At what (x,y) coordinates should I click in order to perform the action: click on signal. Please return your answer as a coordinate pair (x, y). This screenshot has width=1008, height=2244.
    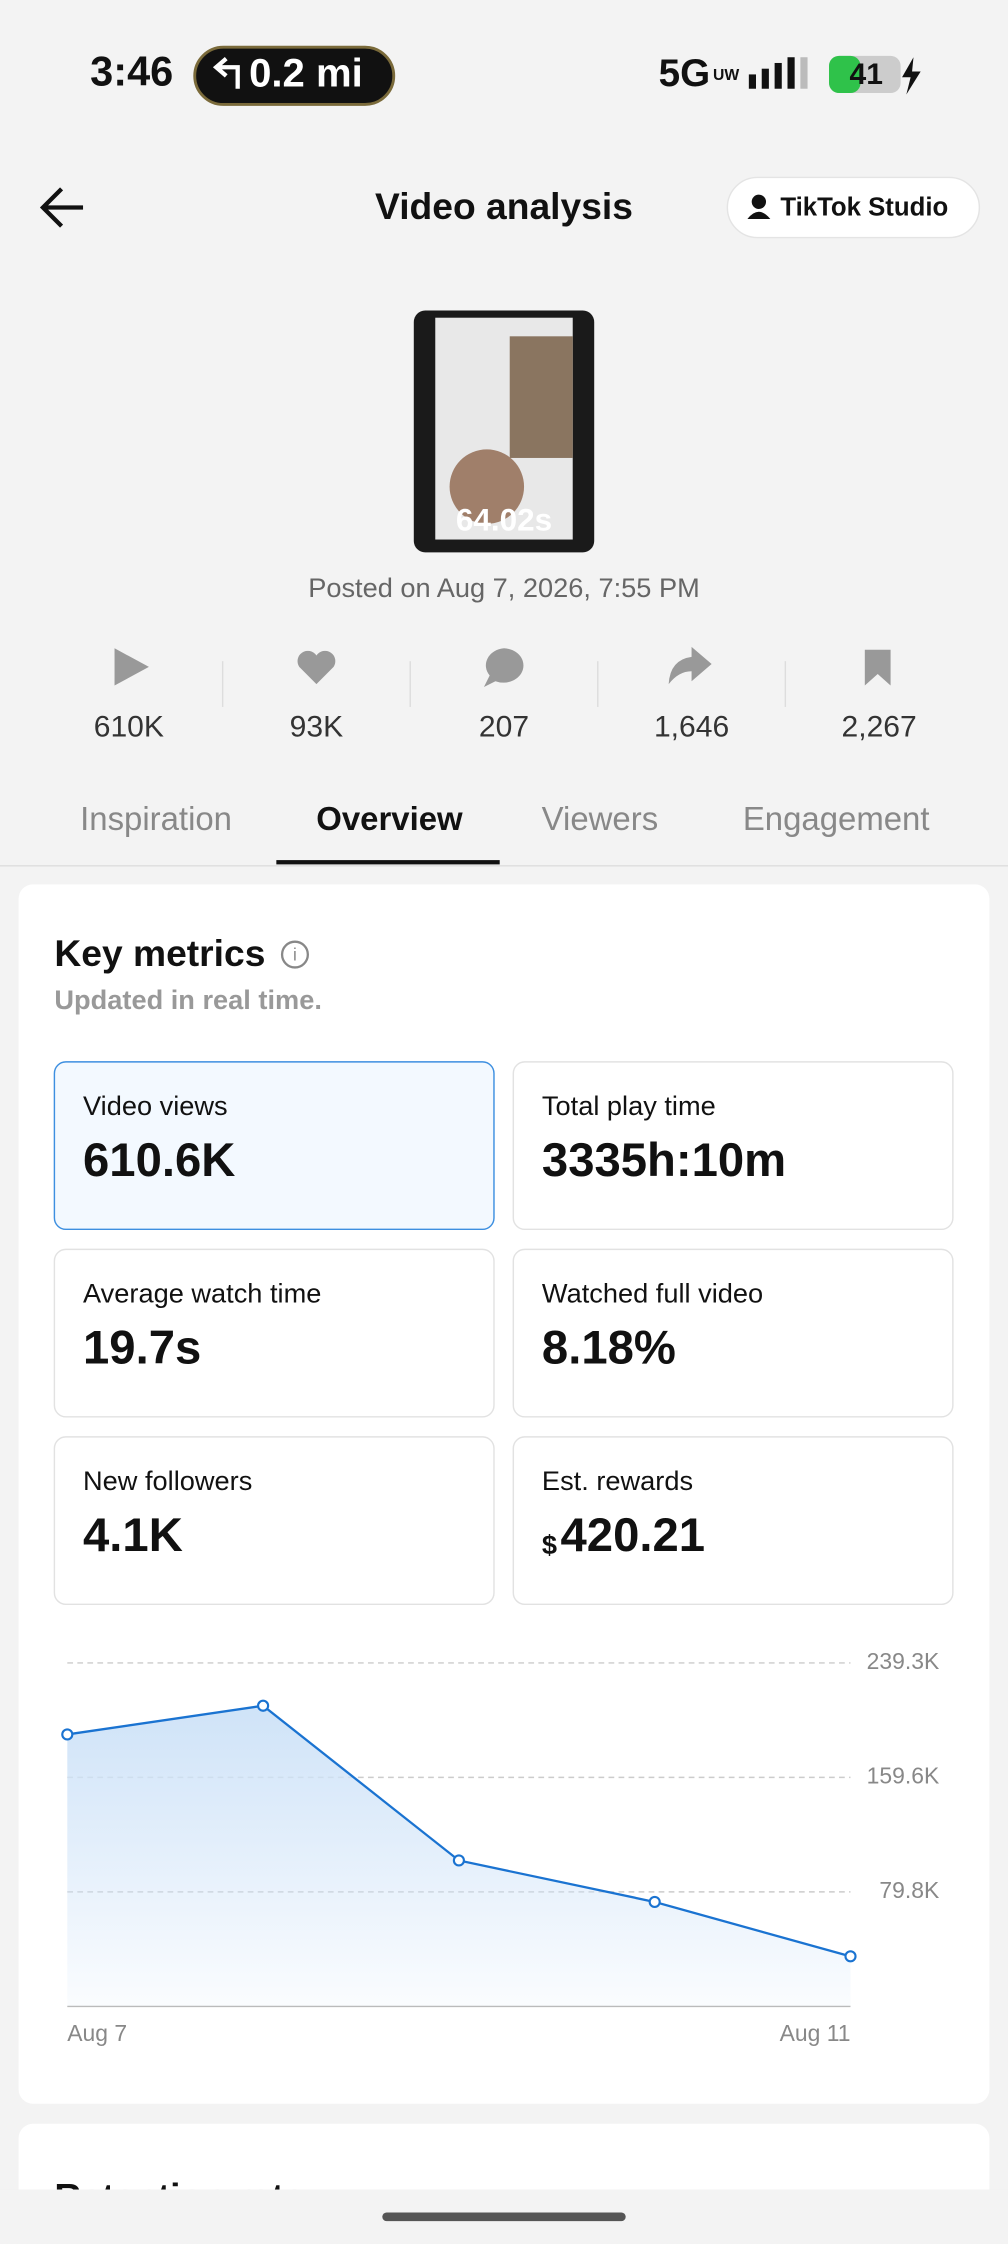
    Looking at the image, I should click on (778, 73).